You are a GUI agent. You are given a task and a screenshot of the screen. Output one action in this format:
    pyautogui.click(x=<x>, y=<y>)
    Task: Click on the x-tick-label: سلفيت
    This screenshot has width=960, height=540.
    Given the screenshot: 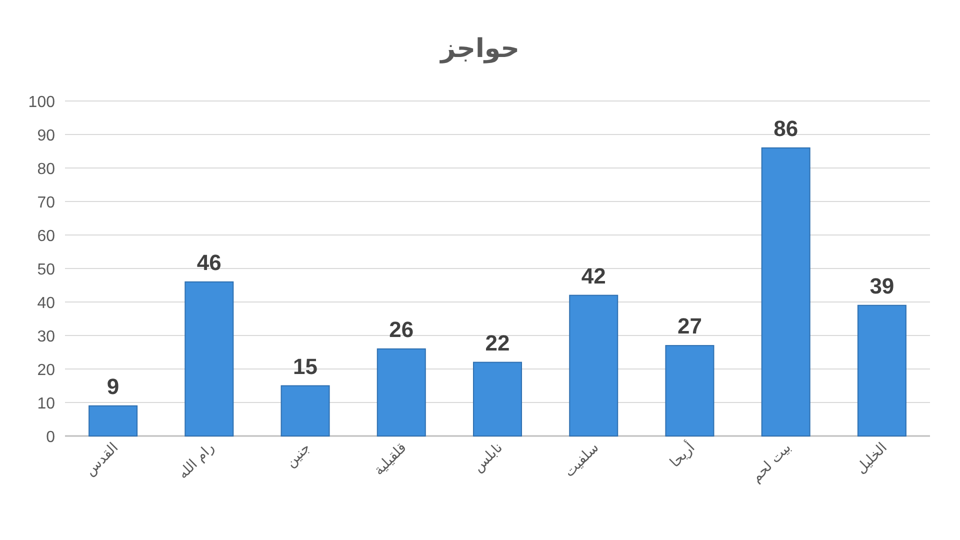 What is the action you would take?
    pyautogui.click(x=581, y=460)
    